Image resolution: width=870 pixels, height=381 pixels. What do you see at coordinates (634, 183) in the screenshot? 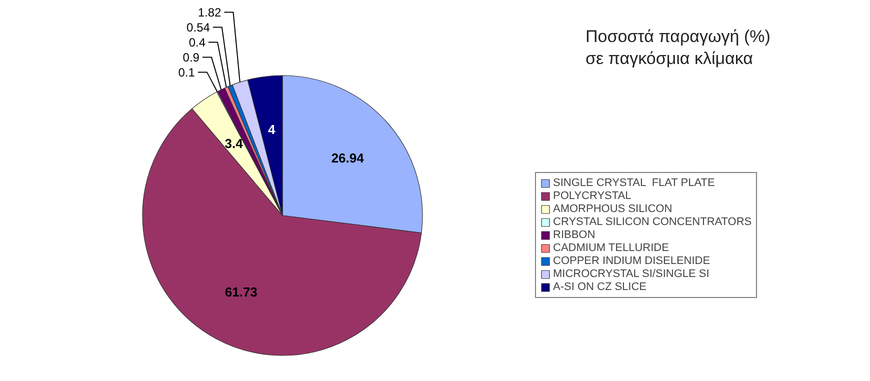
I see `legend-label: SINGLE CRYSTAL FLAT PLATE` at bounding box center [634, 183].